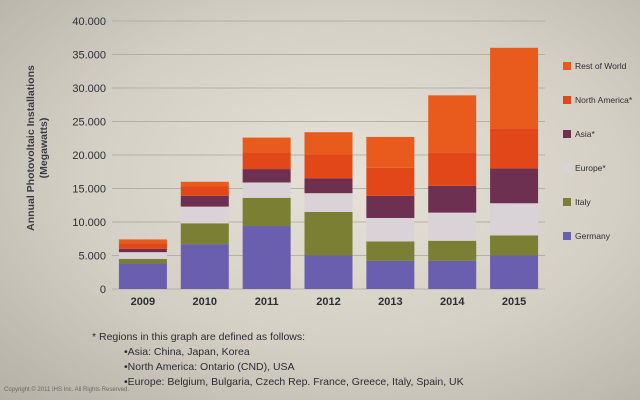 This screenshot has height=400, width=640. I want to click on bar-europe-2009, so click(142, 255).